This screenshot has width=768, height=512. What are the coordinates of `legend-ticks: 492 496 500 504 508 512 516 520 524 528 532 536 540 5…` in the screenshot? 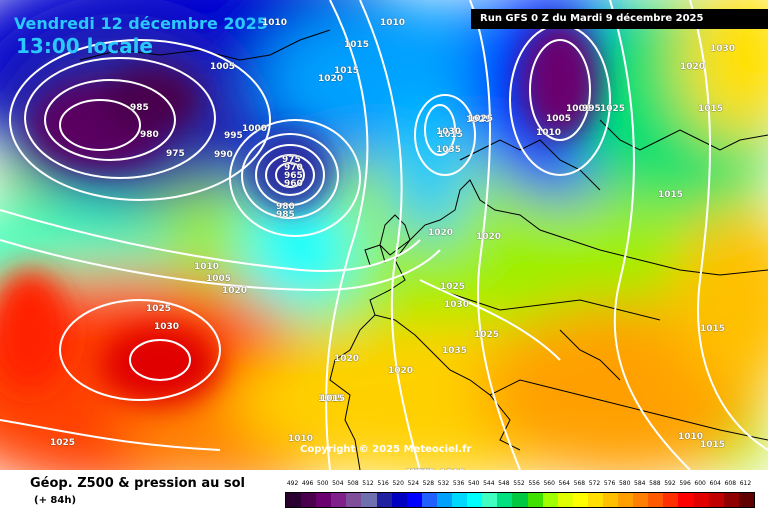 It's located at (520, 485).